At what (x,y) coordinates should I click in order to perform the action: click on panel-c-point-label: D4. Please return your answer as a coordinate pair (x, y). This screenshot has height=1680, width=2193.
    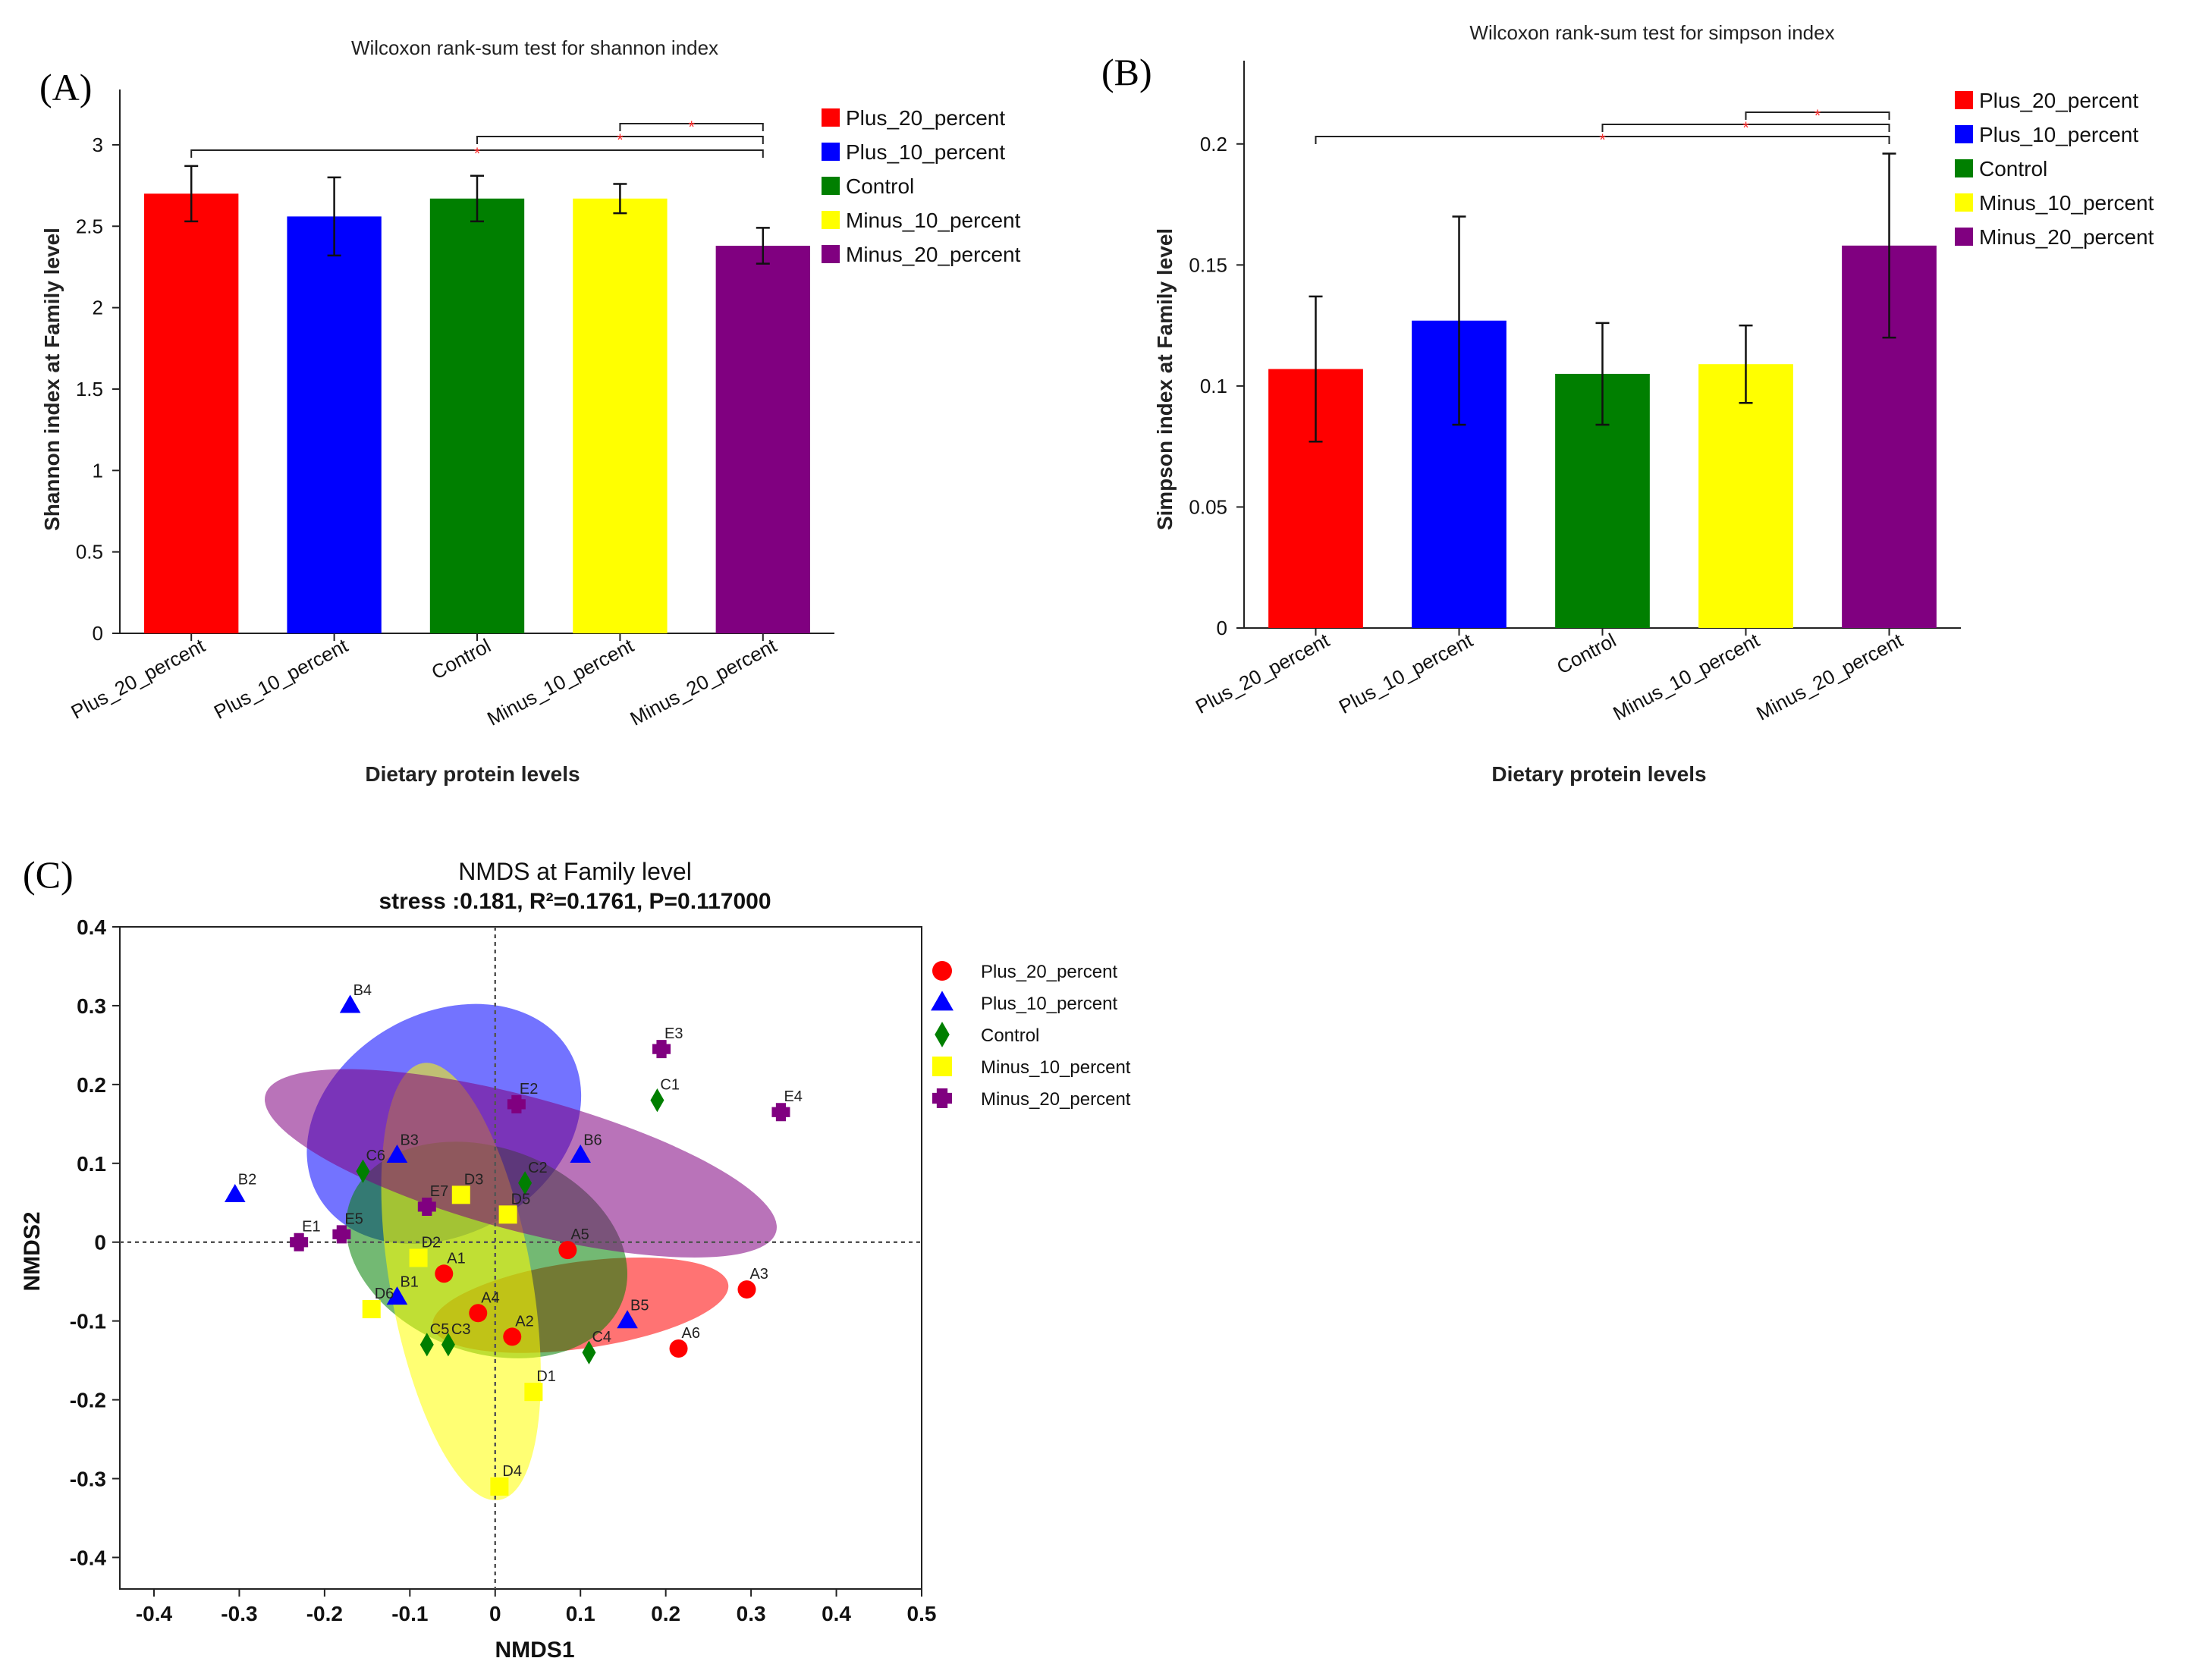
    Looking at the image, I should click on (512, 1471).